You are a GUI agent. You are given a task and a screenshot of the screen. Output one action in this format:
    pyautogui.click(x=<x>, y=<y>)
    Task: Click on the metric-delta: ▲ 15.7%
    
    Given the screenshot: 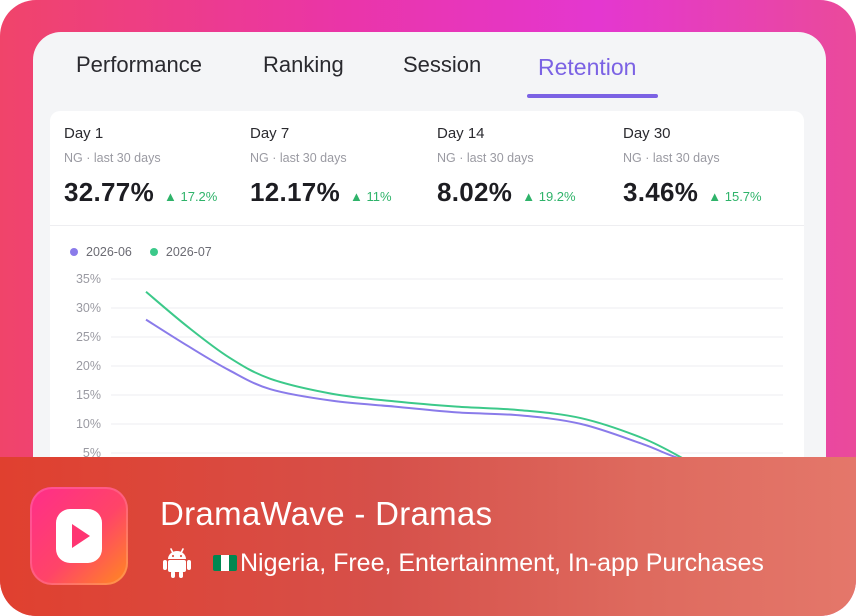 What is the action you would take?
    pyautogui.click(x=735, y=196)
    